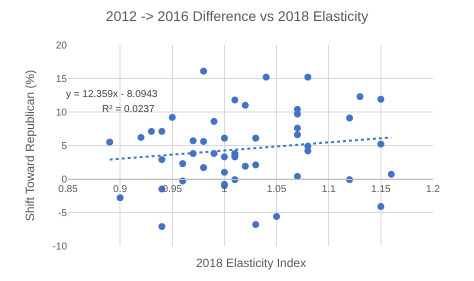 Image resolution: width=474 pixels, height=281 pixels. What do you see at coordinates (64, 146) in the screenshot?
I see `y-tick-label: 5` at bounding box center [64, 146].